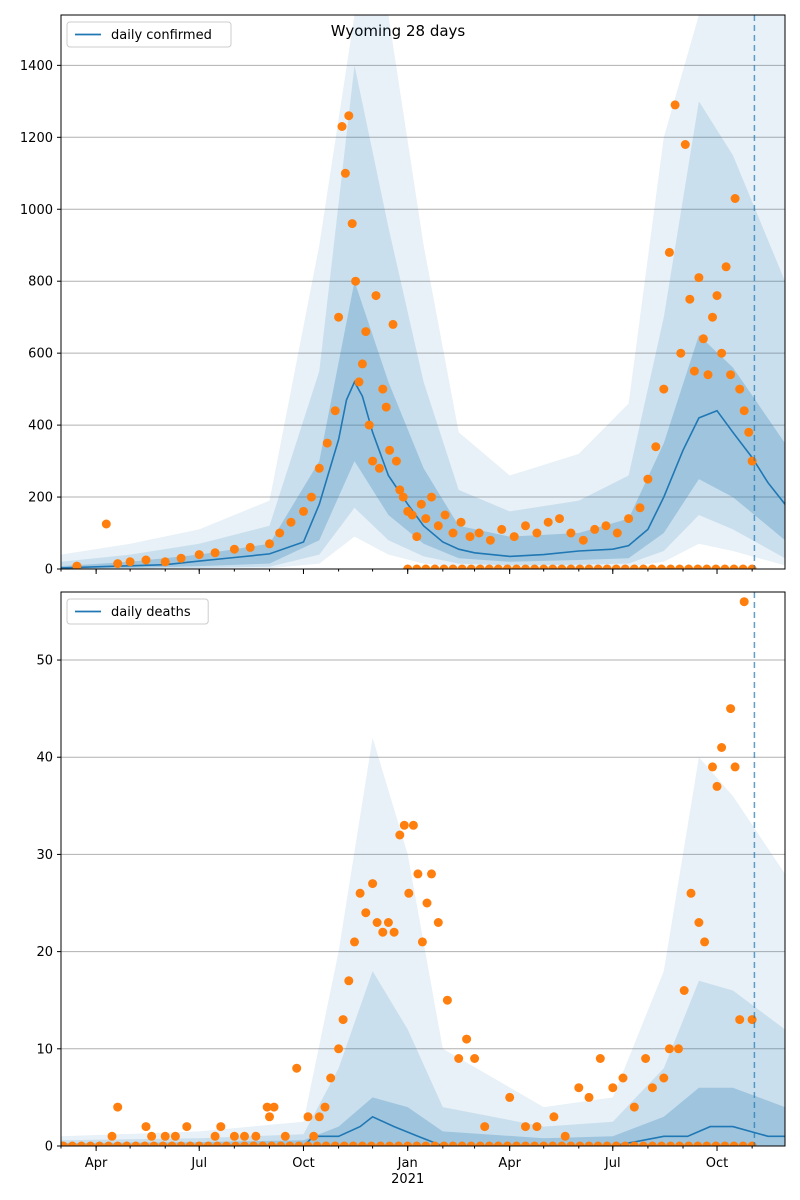 The width and height of the screenshot is (800, 1200). Describe the element at coordinates (407, 1163) in the screenshot. I see `x-tick-label: Jan` at that location.